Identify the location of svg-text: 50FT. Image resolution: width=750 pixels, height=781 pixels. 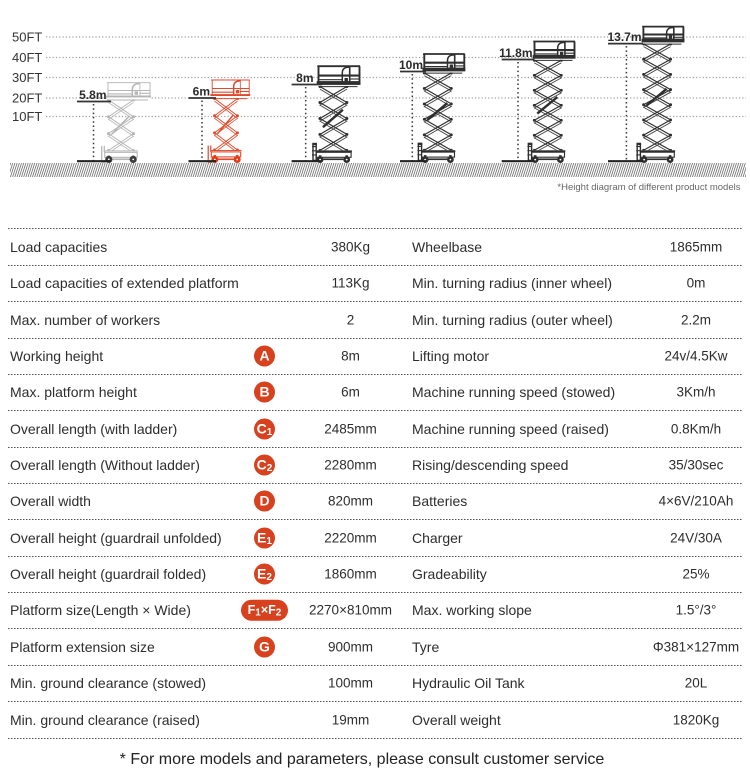
(27, 37).